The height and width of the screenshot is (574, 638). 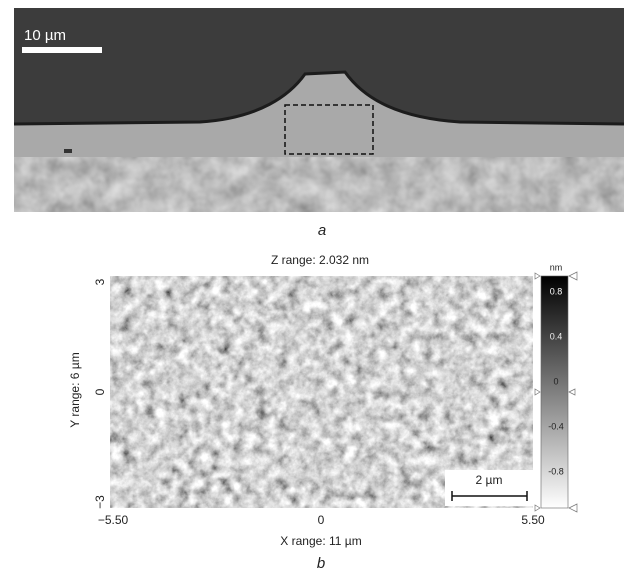 I want to click on film, so click(x=319, y=114).